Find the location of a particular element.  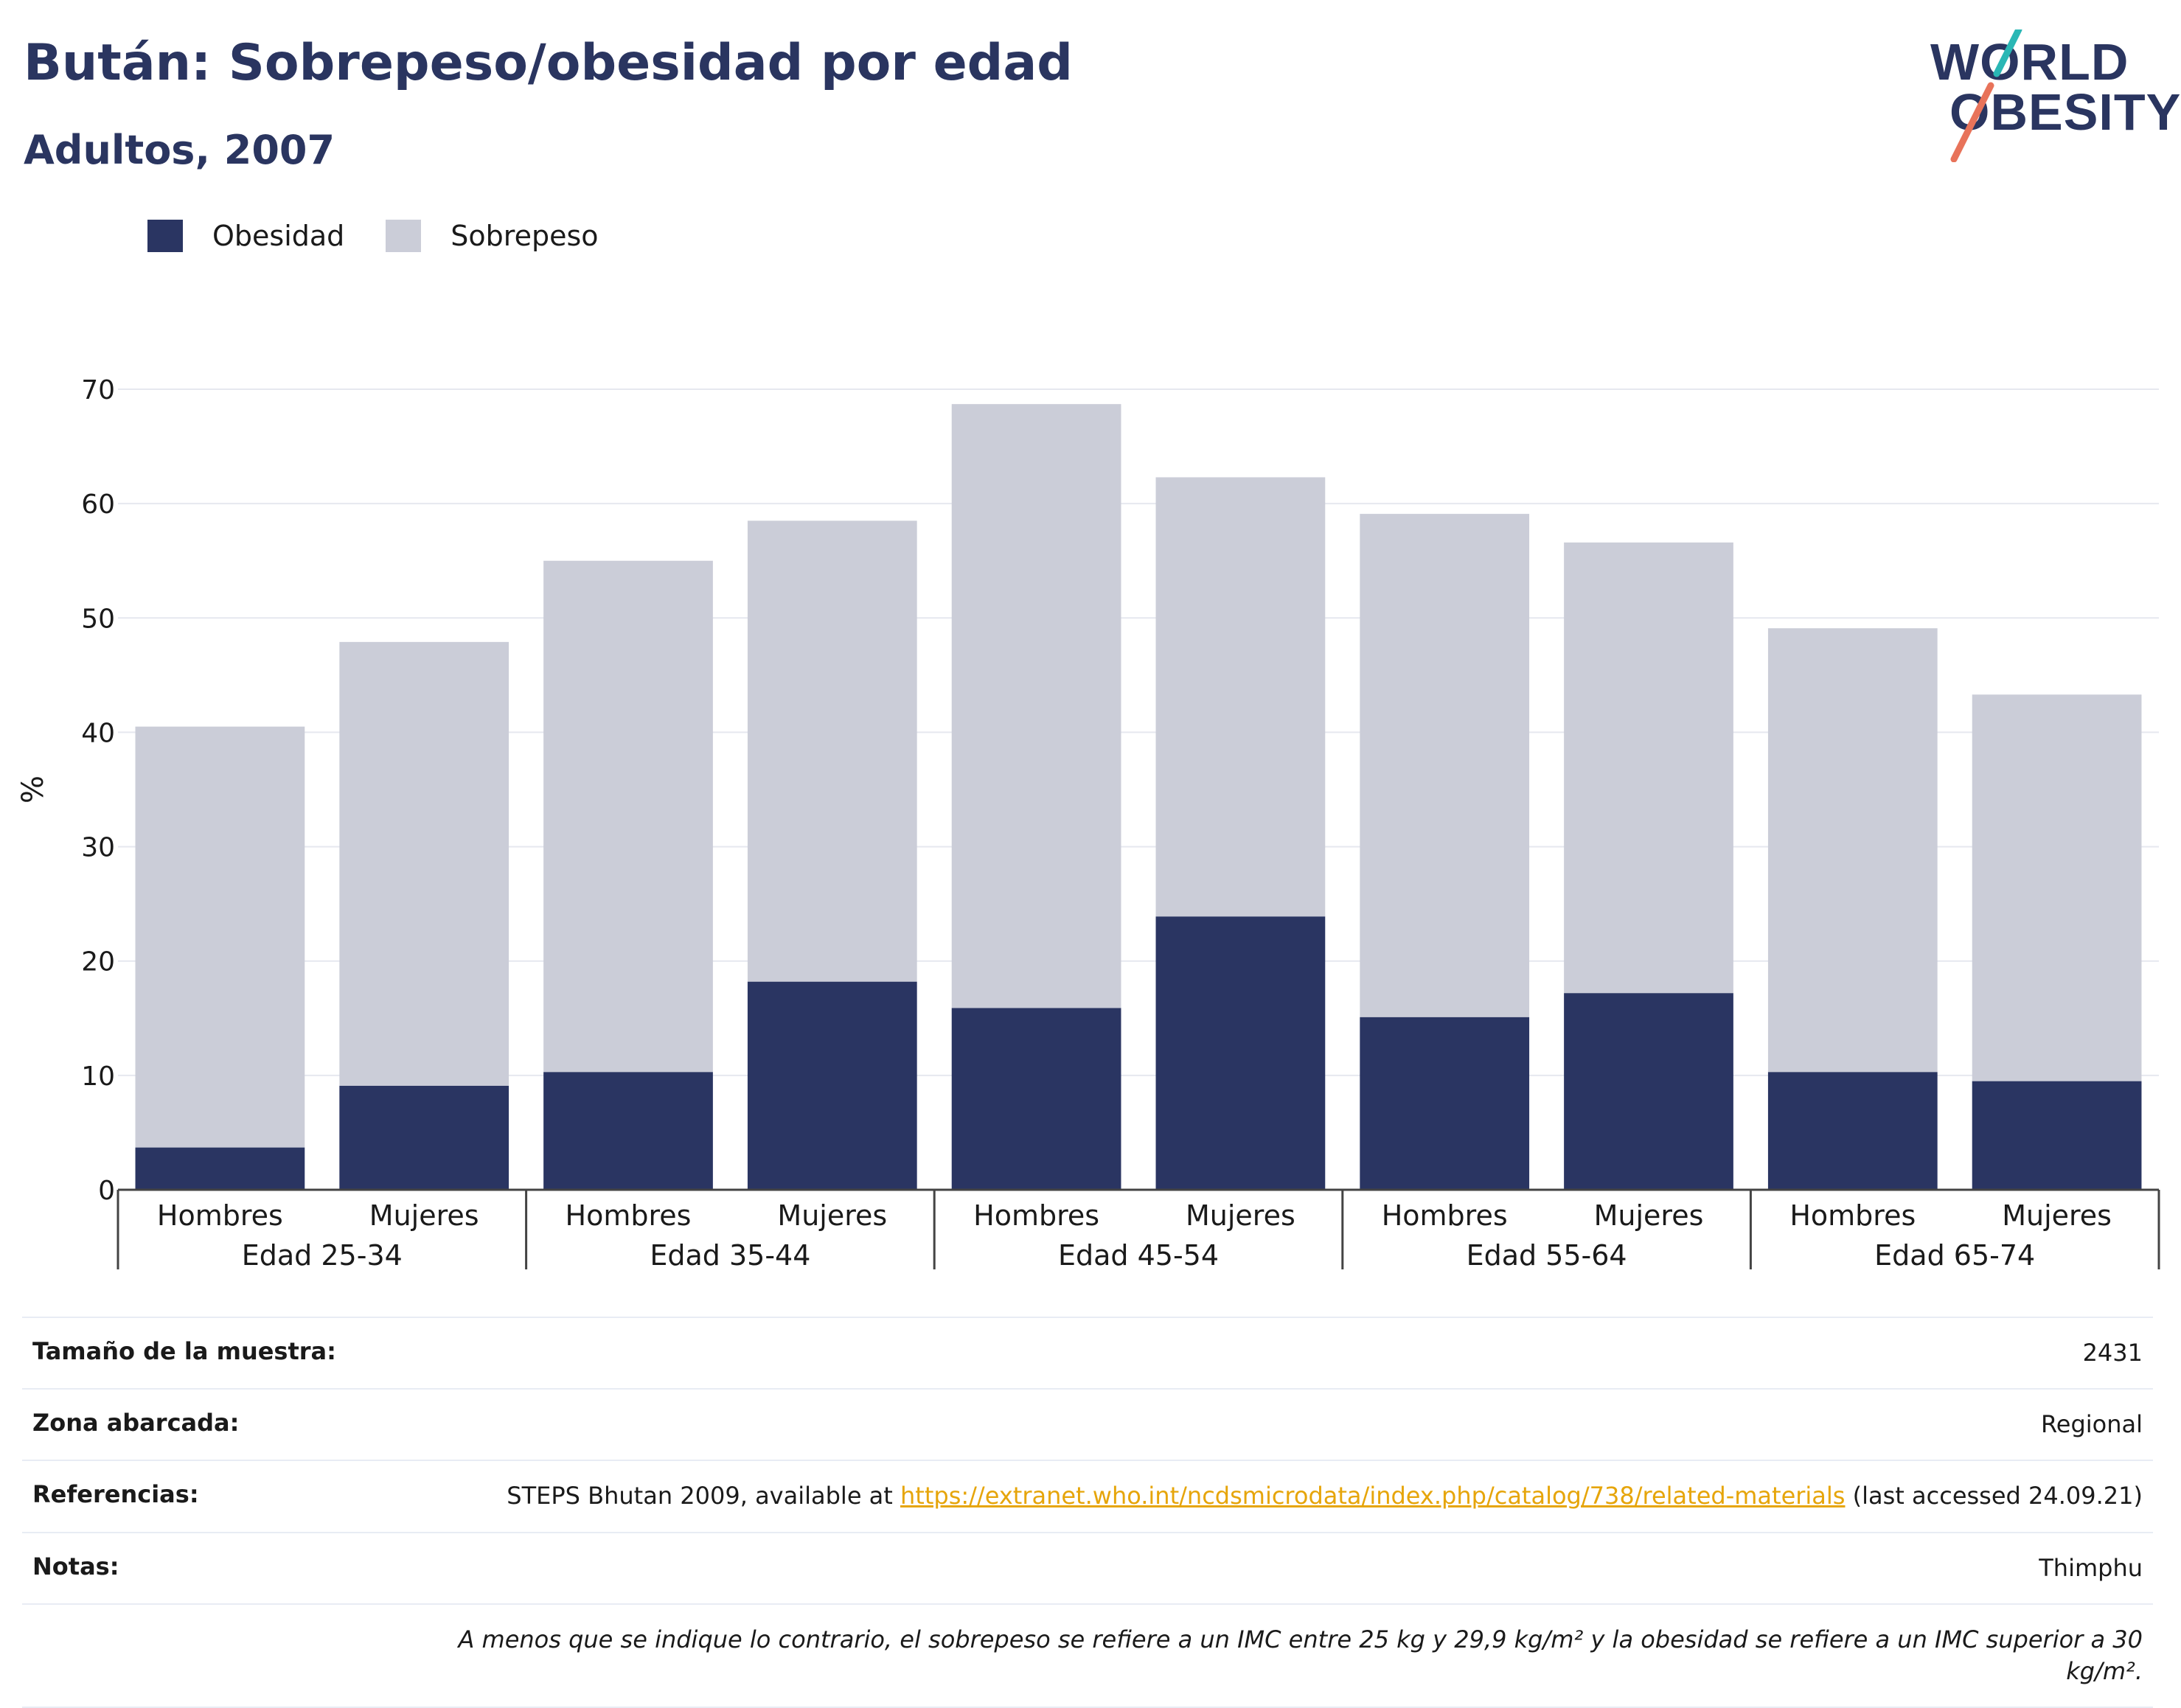

page-title: Bután: Sobrepeso/obesidad por edad is located at coordinates (548, 63).